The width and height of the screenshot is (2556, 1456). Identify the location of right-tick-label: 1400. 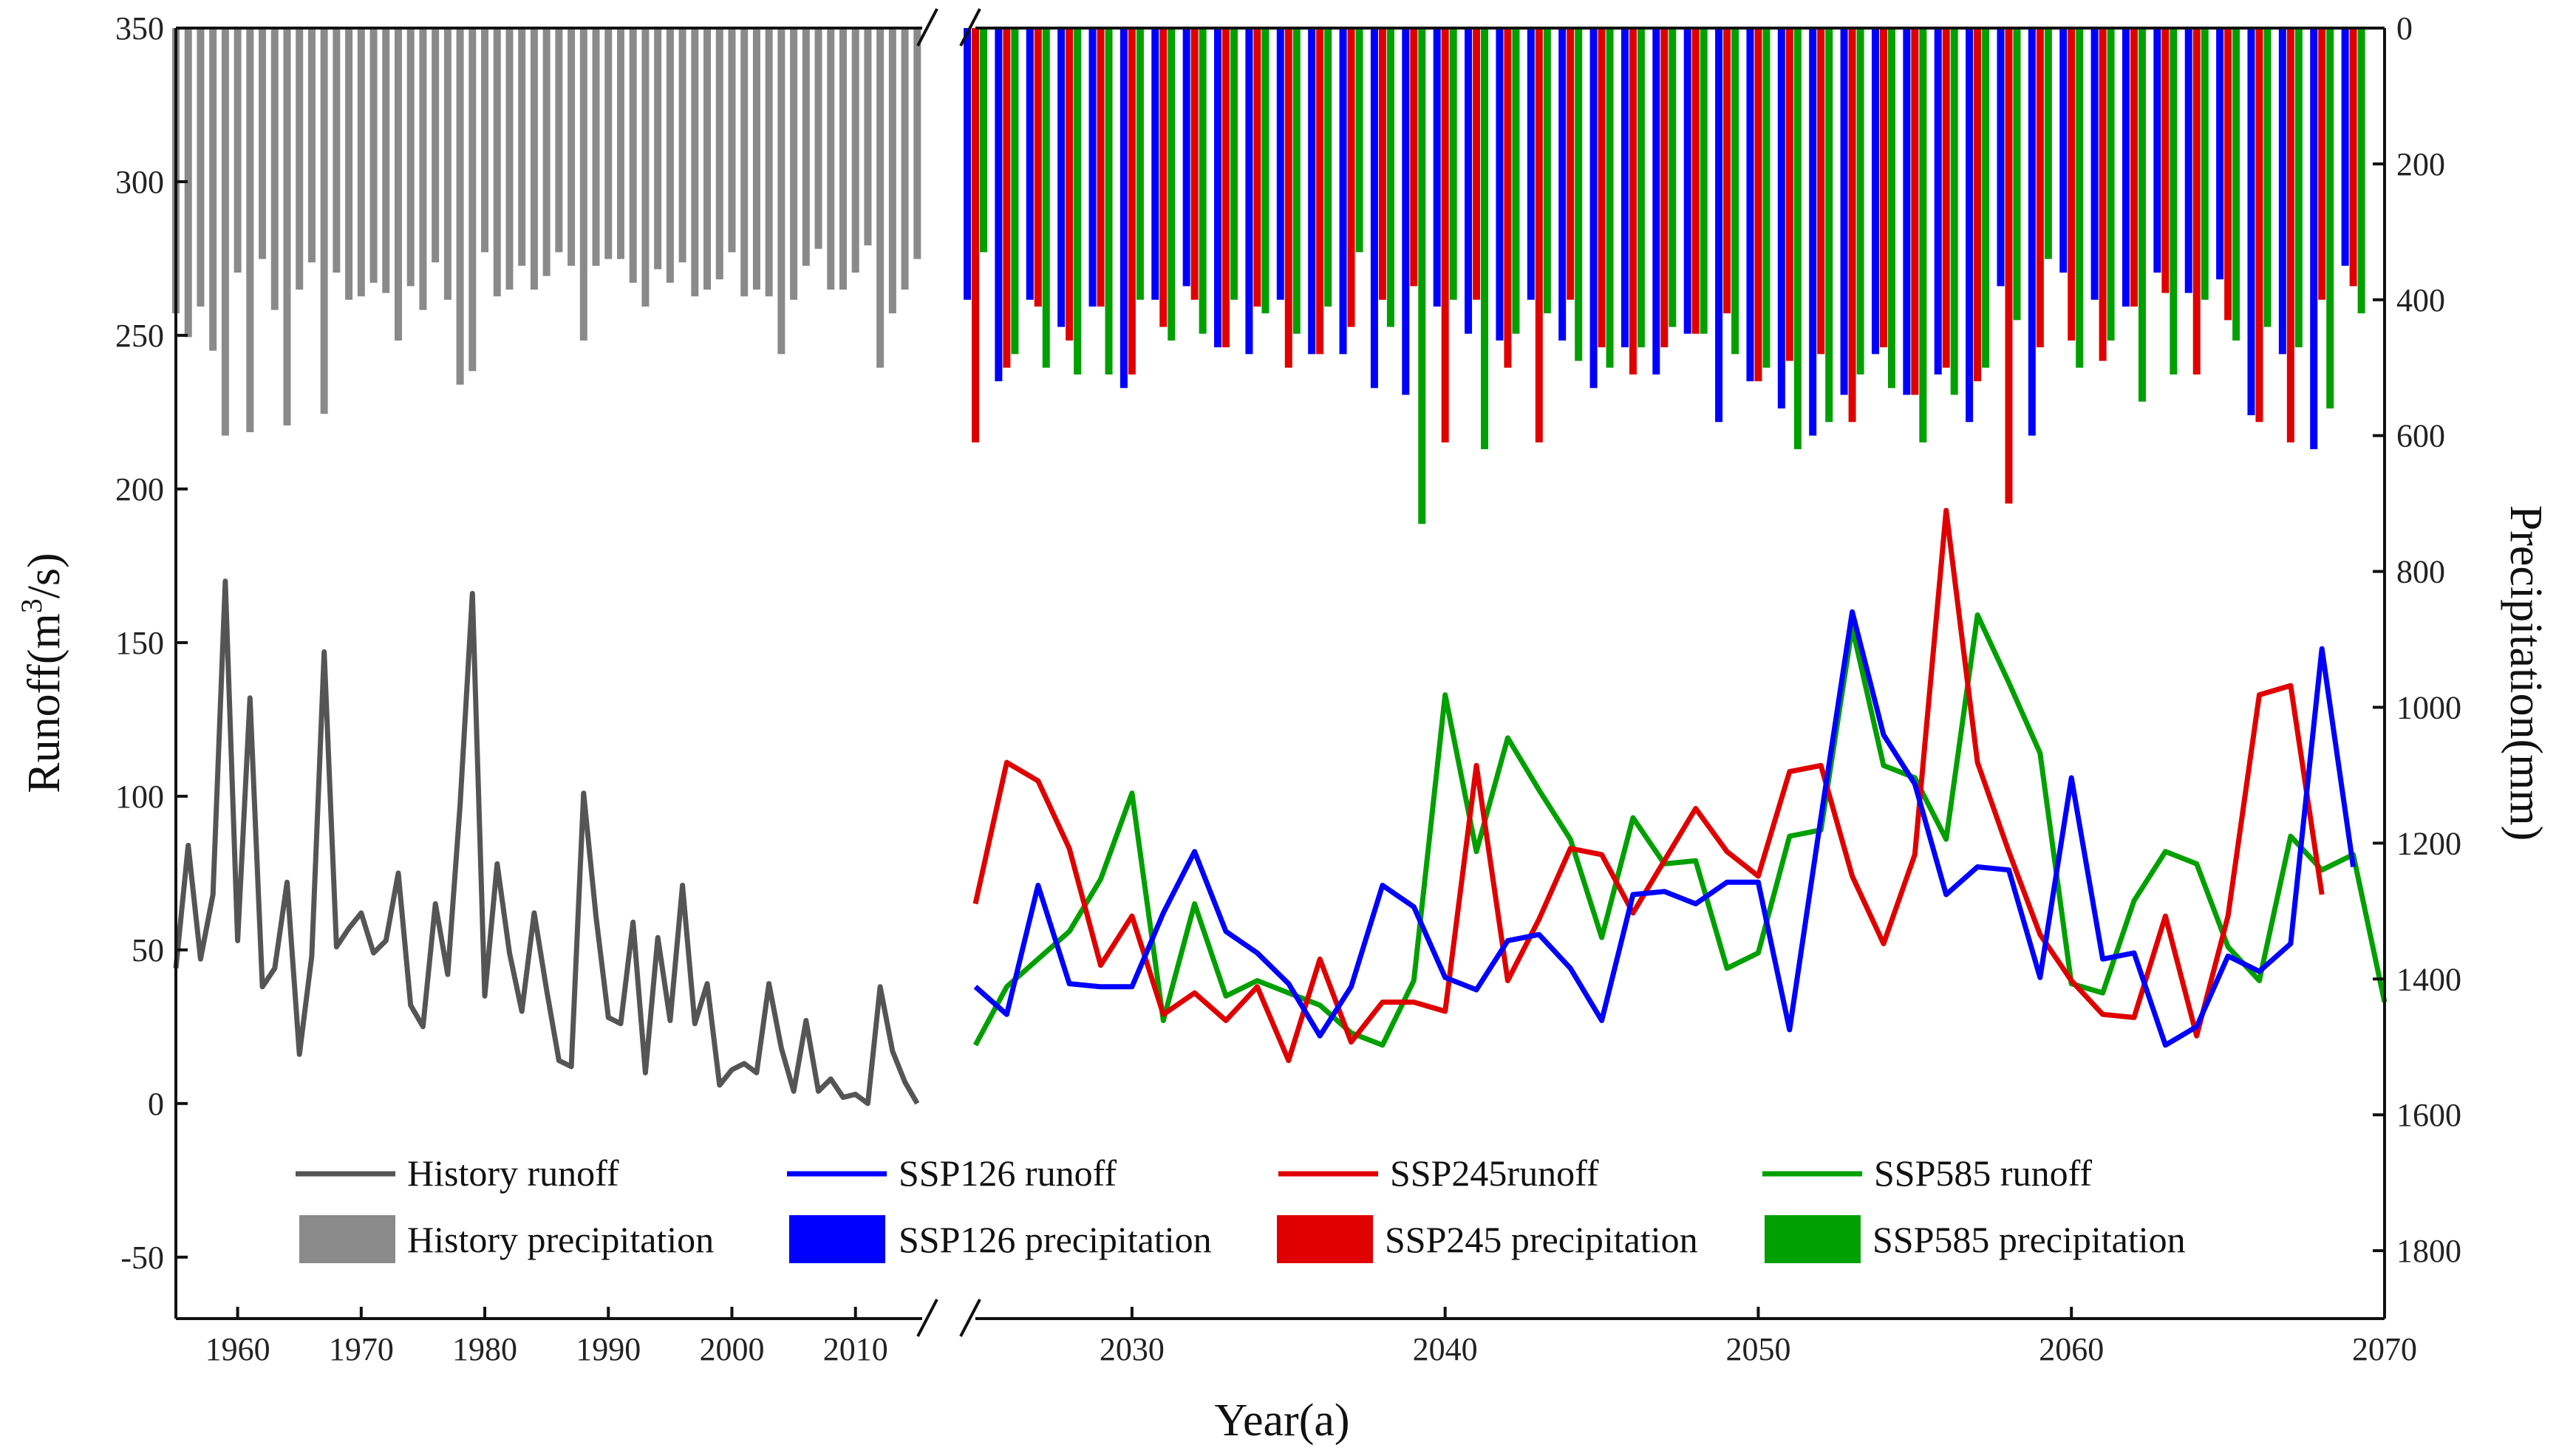
(2428, 979).